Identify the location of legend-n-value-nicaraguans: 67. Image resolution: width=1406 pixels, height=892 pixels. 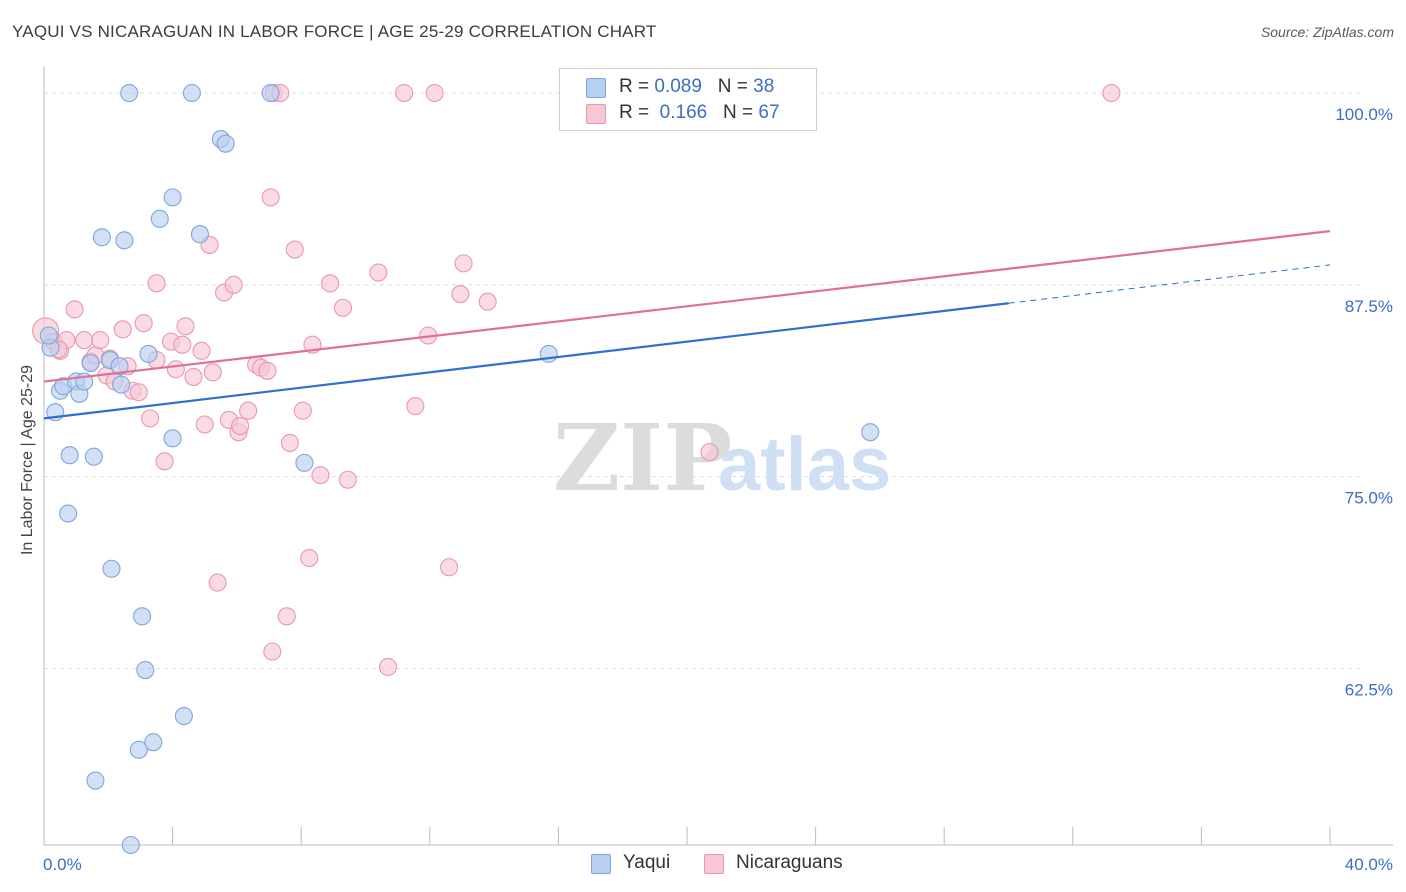
(769, 112).